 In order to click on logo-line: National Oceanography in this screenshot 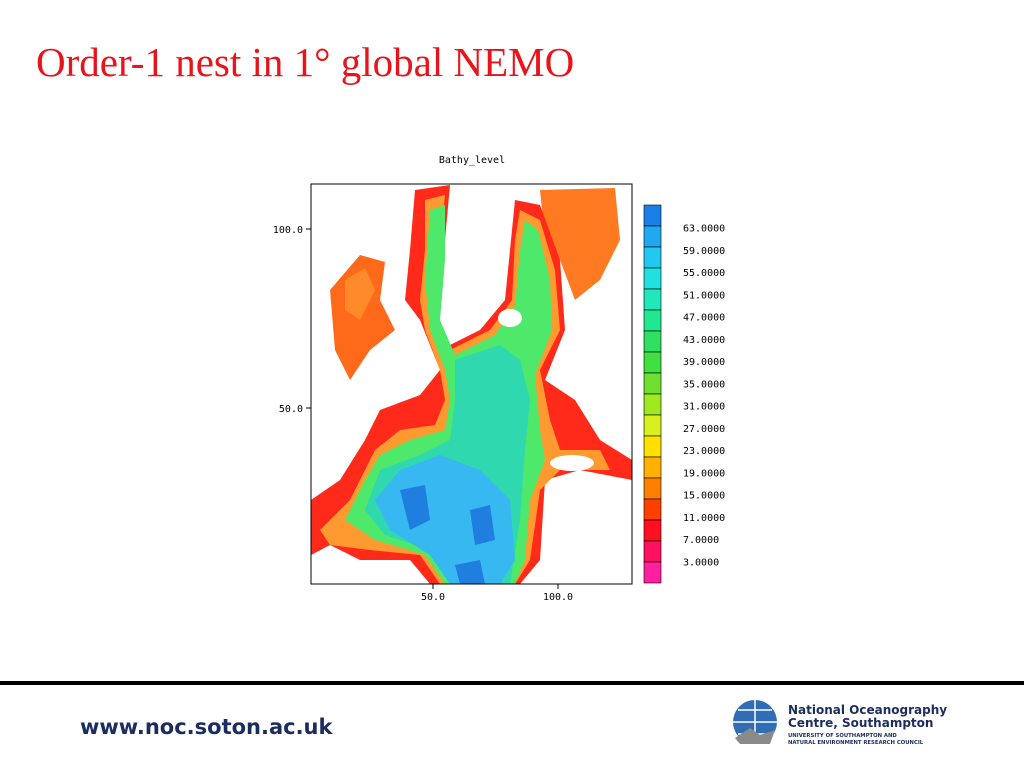, I will do `click(867, 710)`.